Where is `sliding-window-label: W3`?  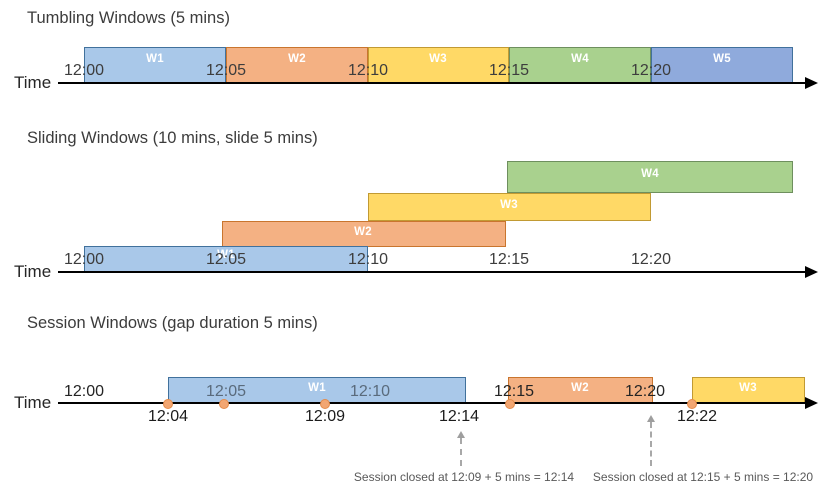
sliding-window-label: W3 is located at coordinates (509, 205).